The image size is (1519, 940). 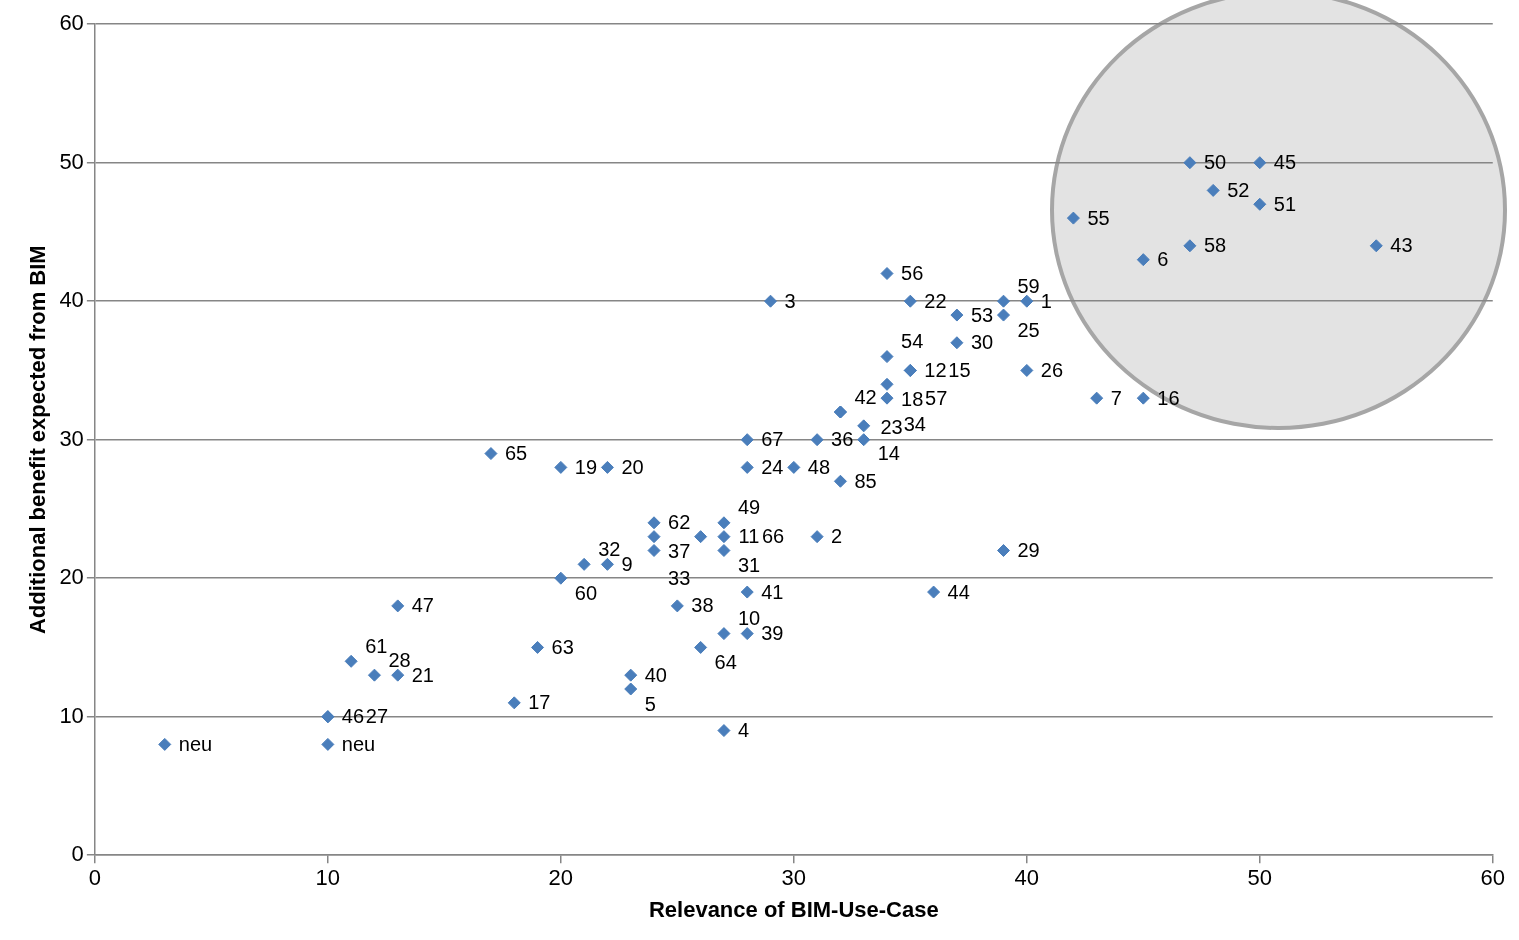 I want to click on annotation: 43, so click(x=1401, y=245).